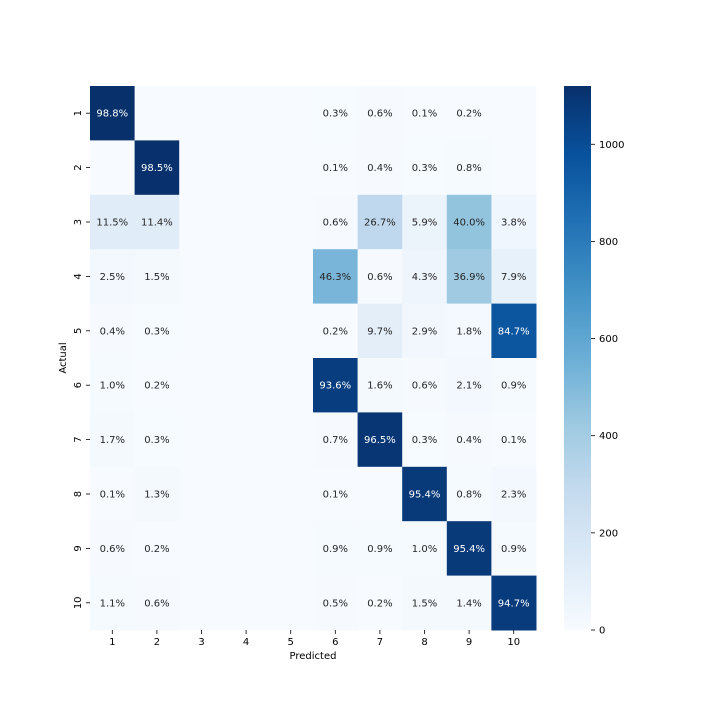 The width and height of the screenshot is (720, 720). What do you see at coordinates (78, 167) in the screenshot?
I see `y-tick-label: 2` at bounding box center [78, 167].